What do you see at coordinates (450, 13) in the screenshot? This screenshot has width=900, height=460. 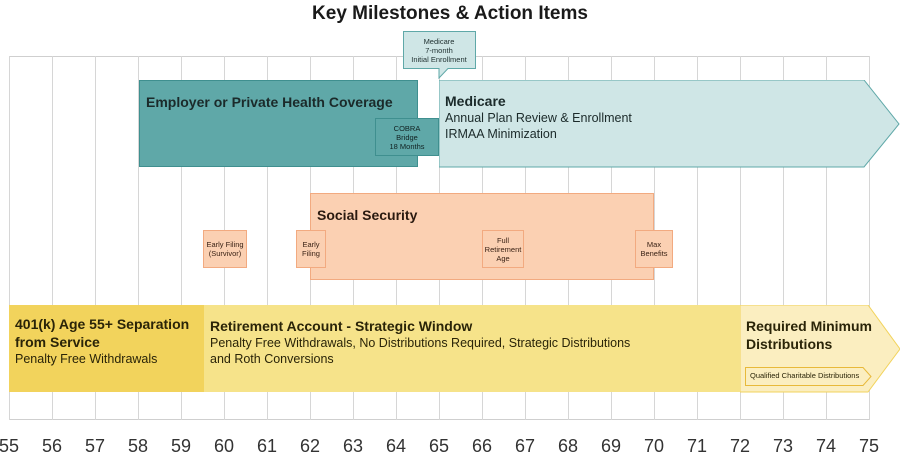 I see `diagram-title: Key Milestones & Action Items` at bounding box center [450, 13].